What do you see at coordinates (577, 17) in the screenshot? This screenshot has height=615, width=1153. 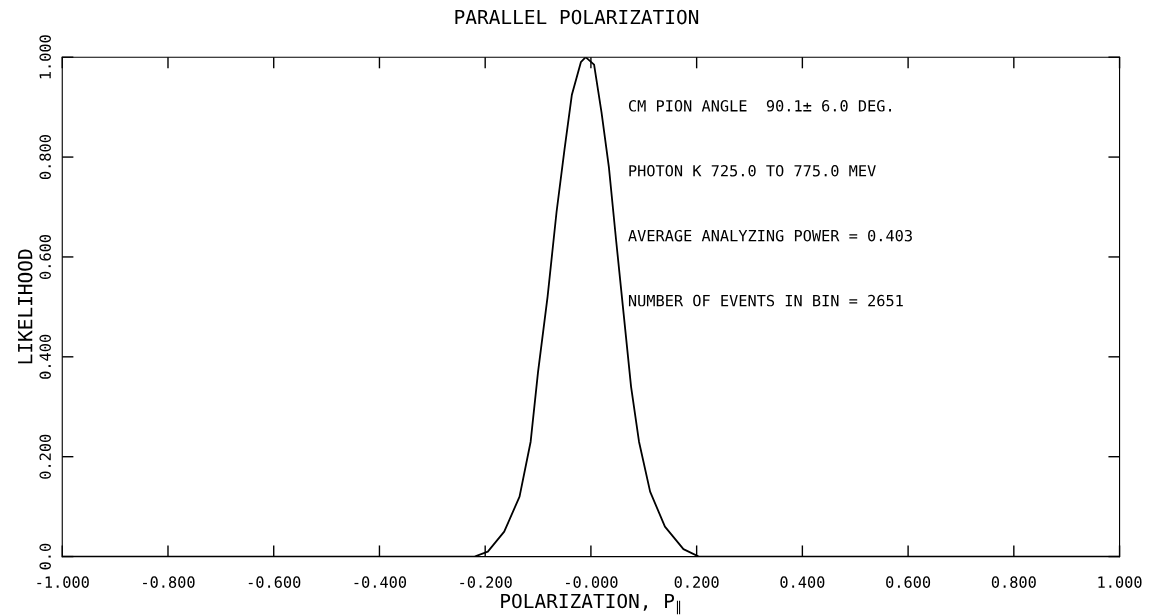 I see `chart-title: PARALLEL POLARIZATION` at bounding box center [577, 17].